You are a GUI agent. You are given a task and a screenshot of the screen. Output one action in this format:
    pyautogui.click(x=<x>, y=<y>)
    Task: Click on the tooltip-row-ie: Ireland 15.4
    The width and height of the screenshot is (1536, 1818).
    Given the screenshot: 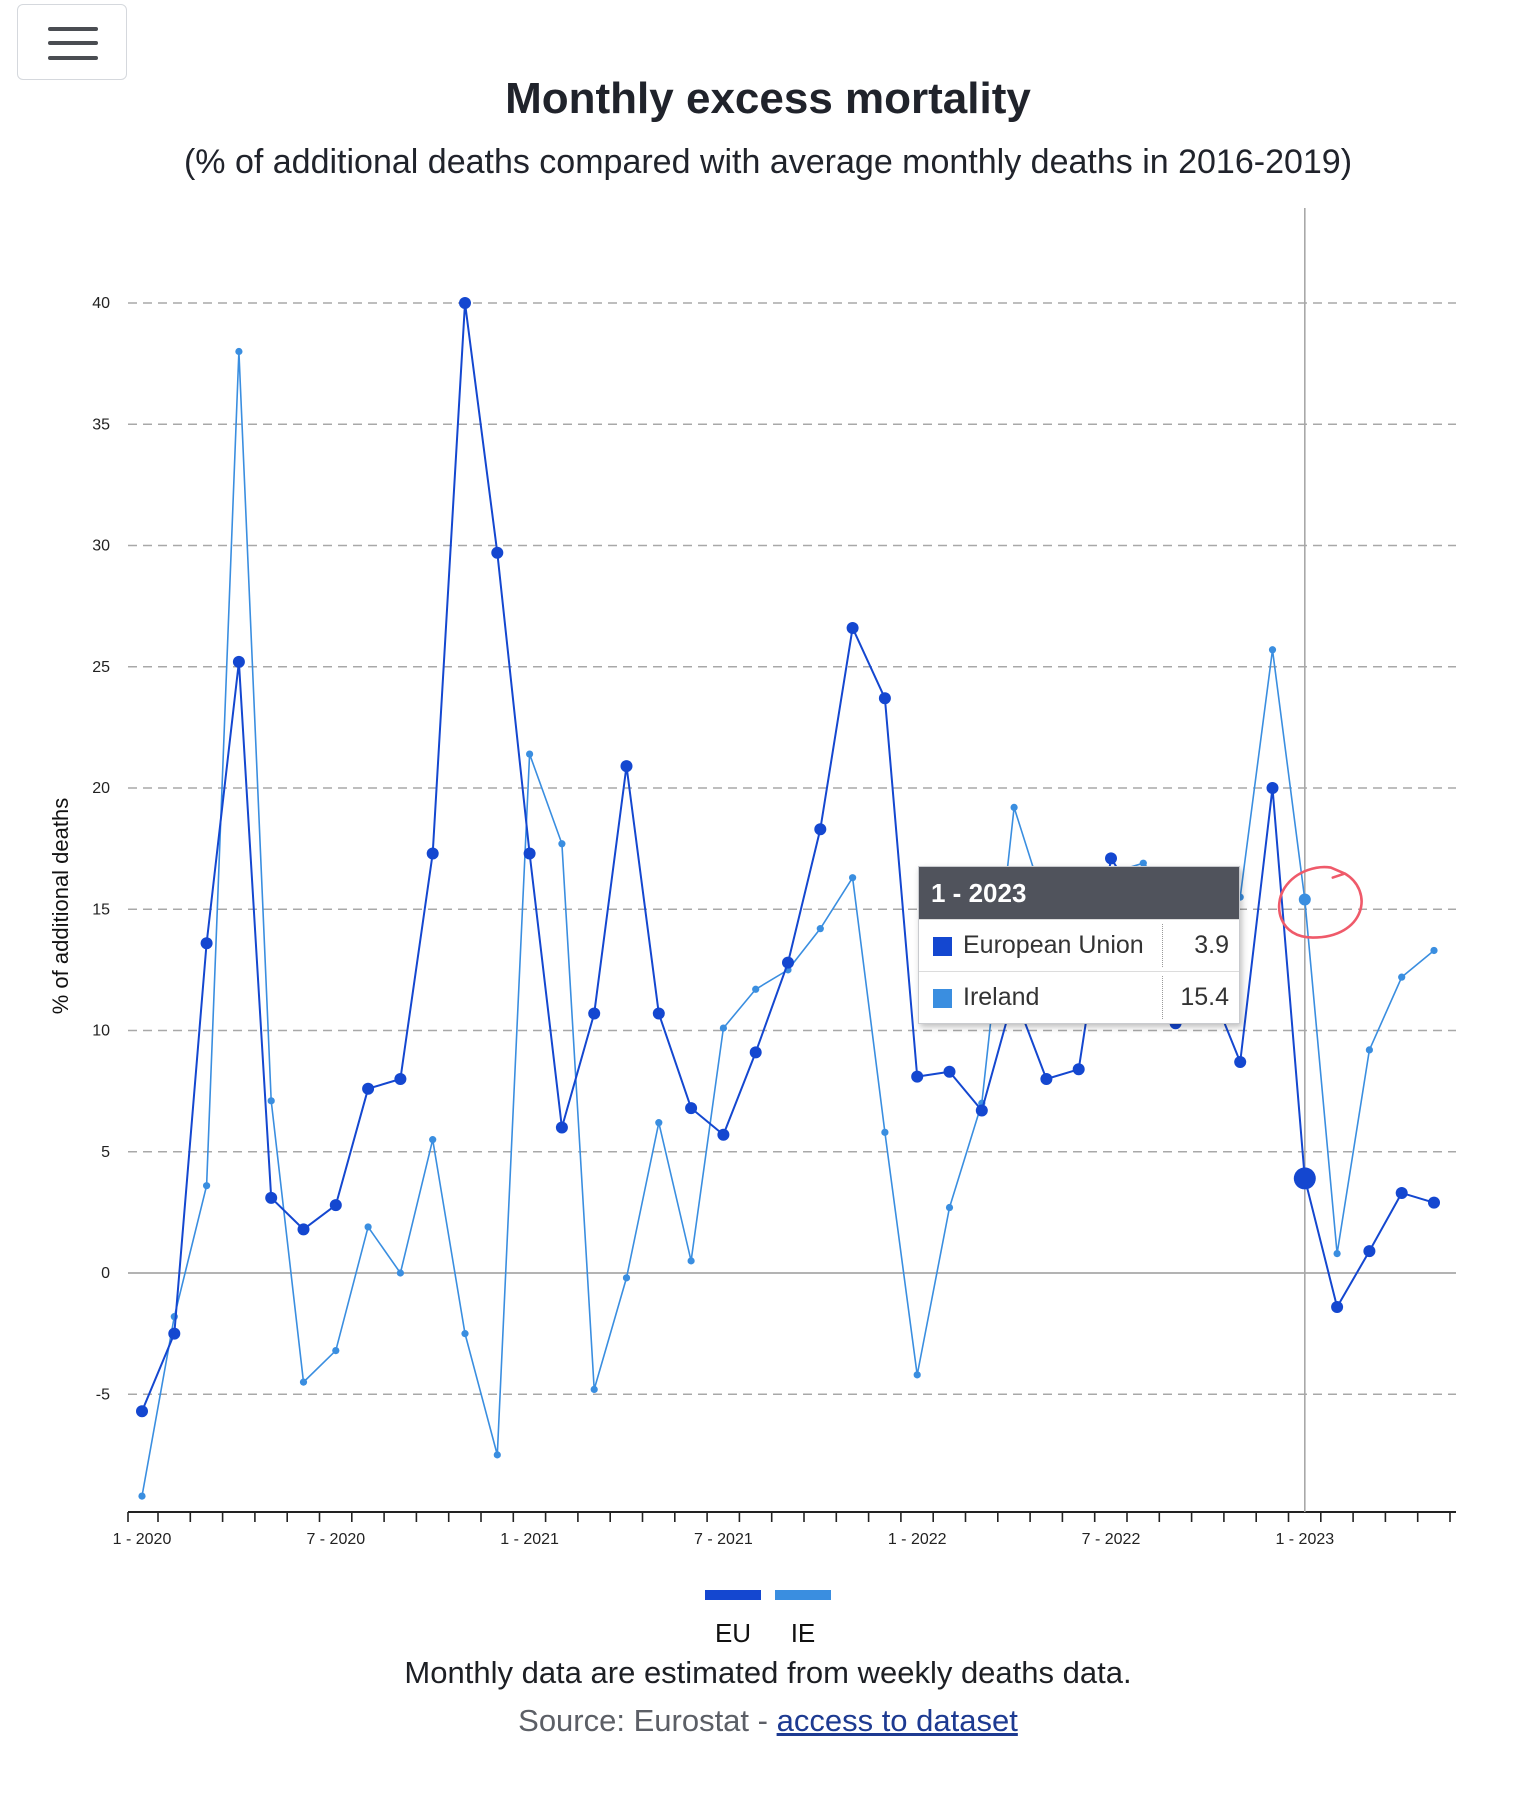 What is the action you would take?
    pyautogui.click(x=1079, y=997)
    